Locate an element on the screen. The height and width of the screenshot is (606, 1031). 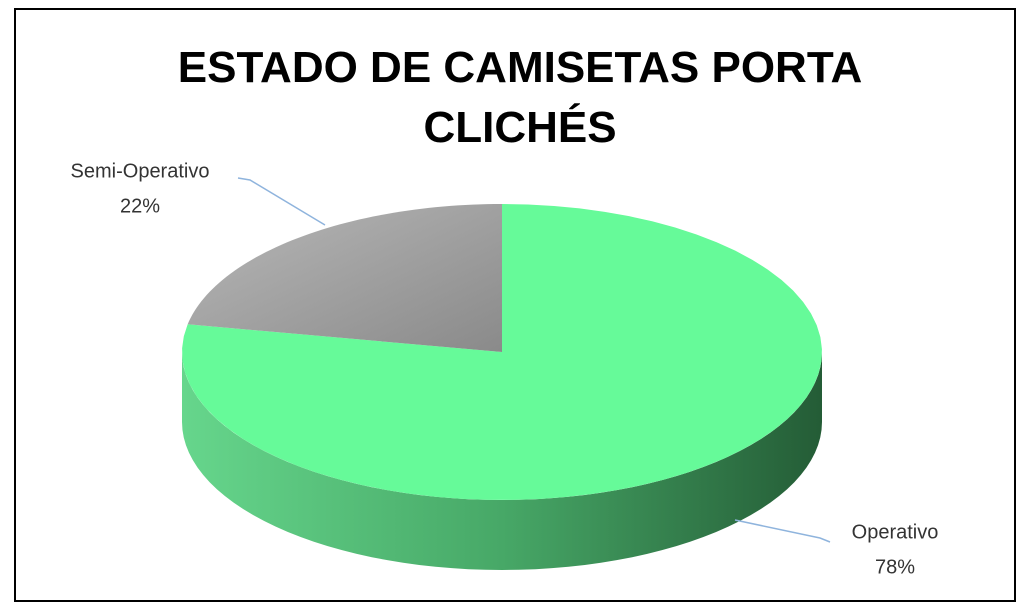
chart-title: ESTADO DE CAMISETAS PORTA CLICHÉS is located at coordinates (520, 97).